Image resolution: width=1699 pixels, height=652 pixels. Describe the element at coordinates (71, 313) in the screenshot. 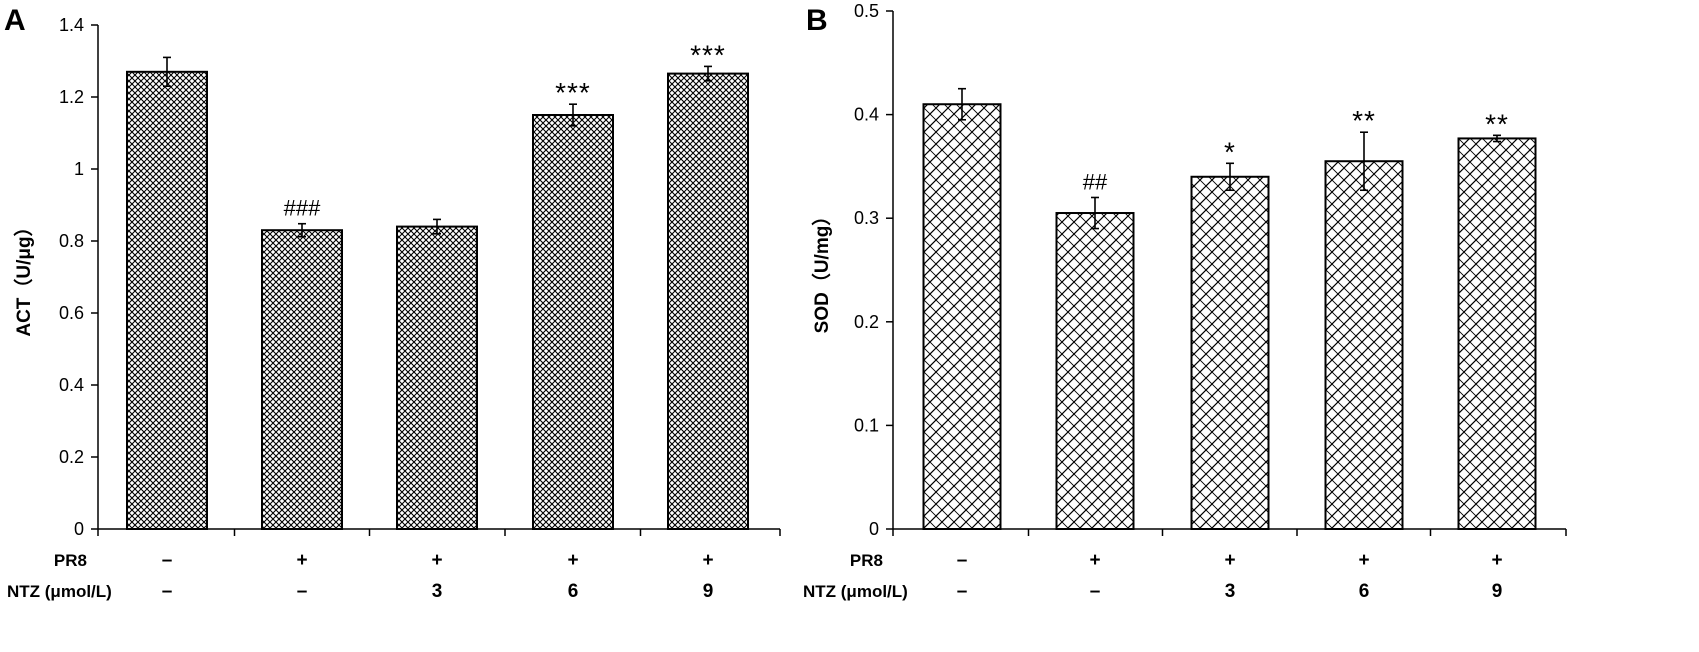

I see `y-tick-label: 0.6` at that location.